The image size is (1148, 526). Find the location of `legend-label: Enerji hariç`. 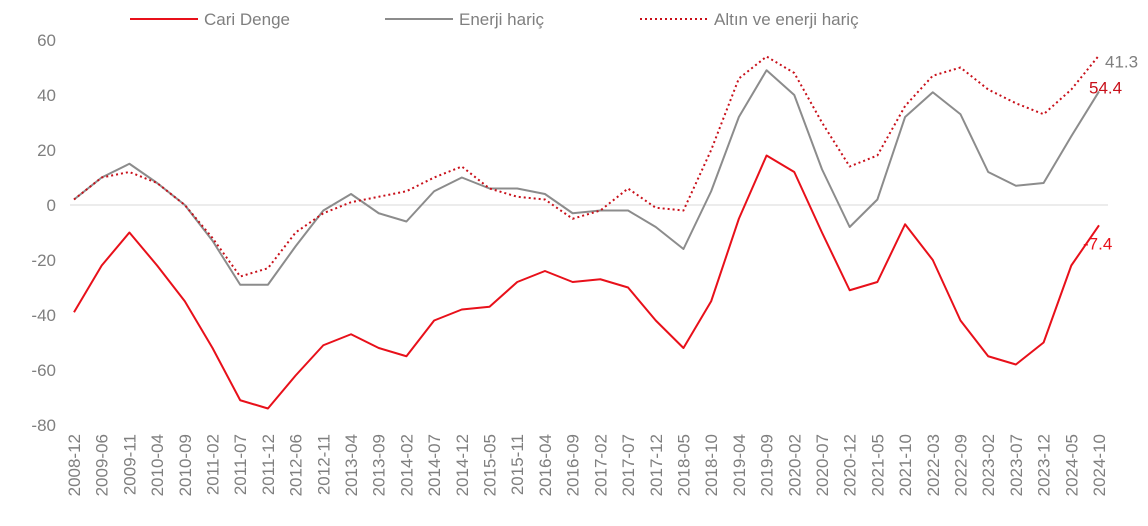

legend-label: Enerji hariç is located at coordinates (502, 19).